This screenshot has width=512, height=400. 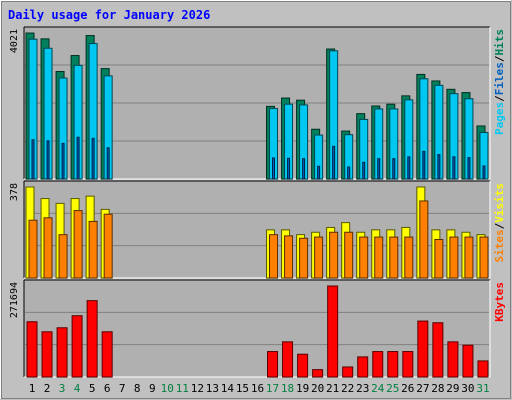 I want to click on legend-files: Files, so click(x=499, y=78).